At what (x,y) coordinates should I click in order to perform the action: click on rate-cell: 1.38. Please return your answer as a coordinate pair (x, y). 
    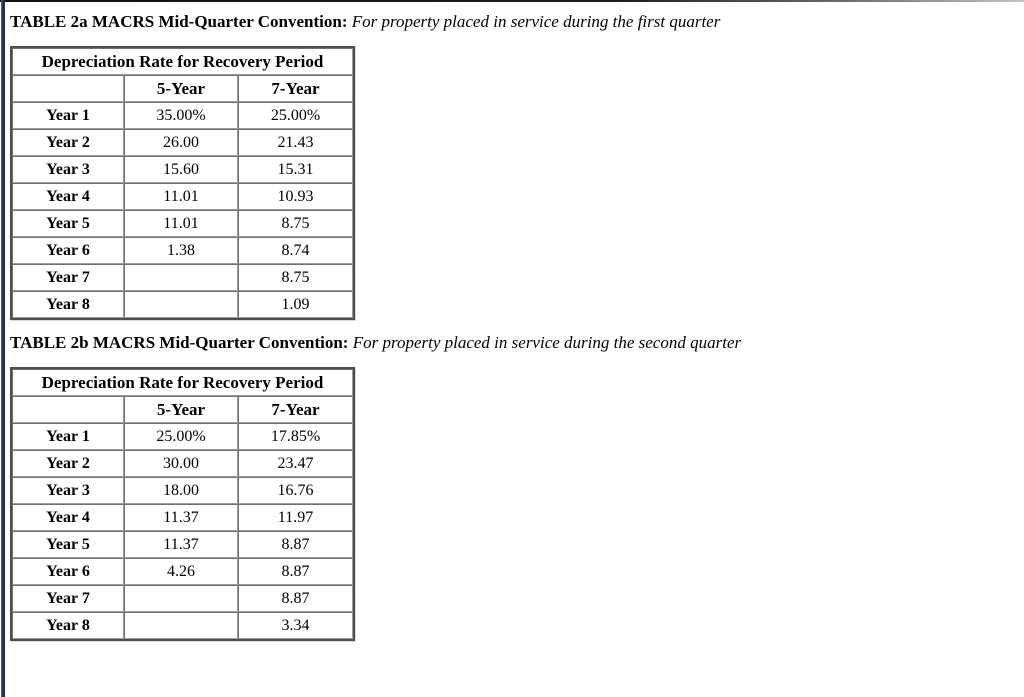
    Looking at the image, I should click on (181, 250).